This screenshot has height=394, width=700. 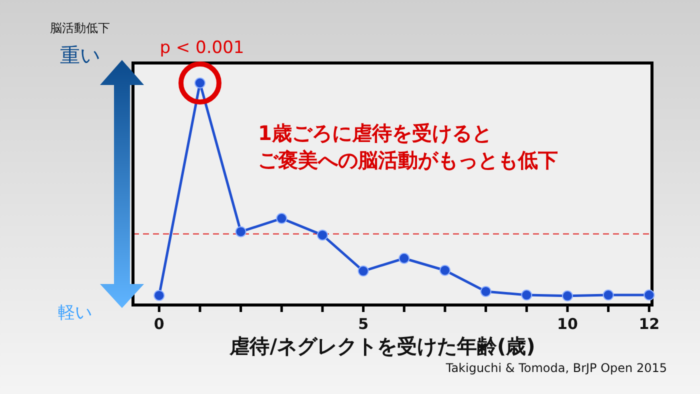 I want to click on x-tick-label: 12, so click(x=649, y=324).